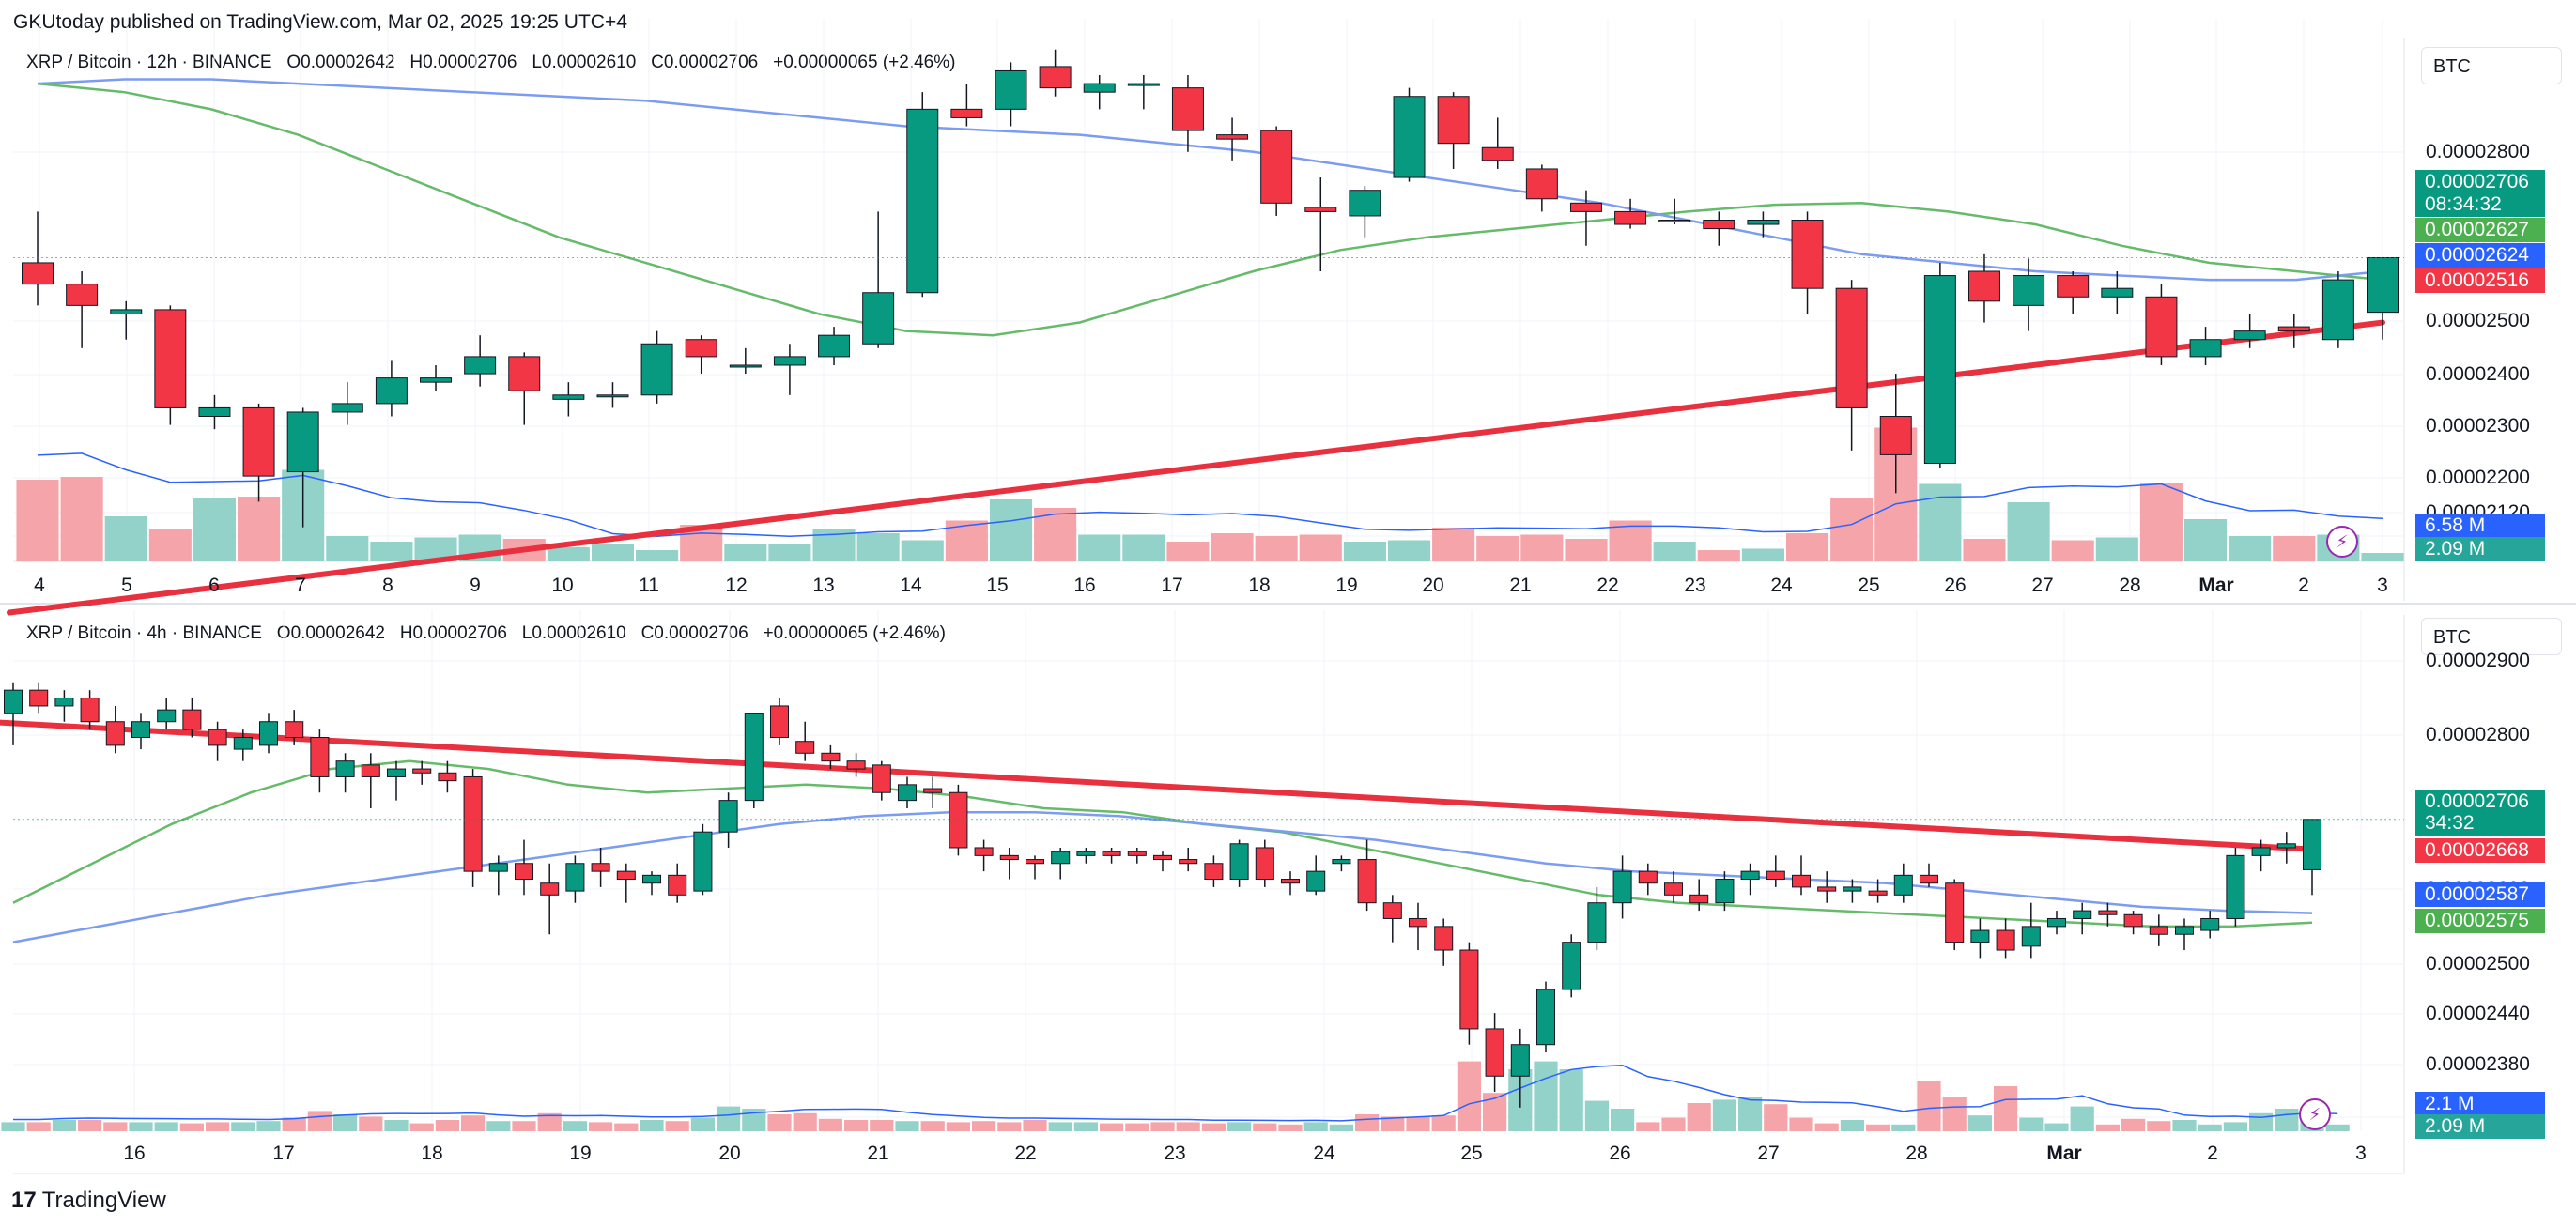 This screenshot has height=1227, width=2576. I want to click on x-axis-tick-label: 20, so click(729, 1153).